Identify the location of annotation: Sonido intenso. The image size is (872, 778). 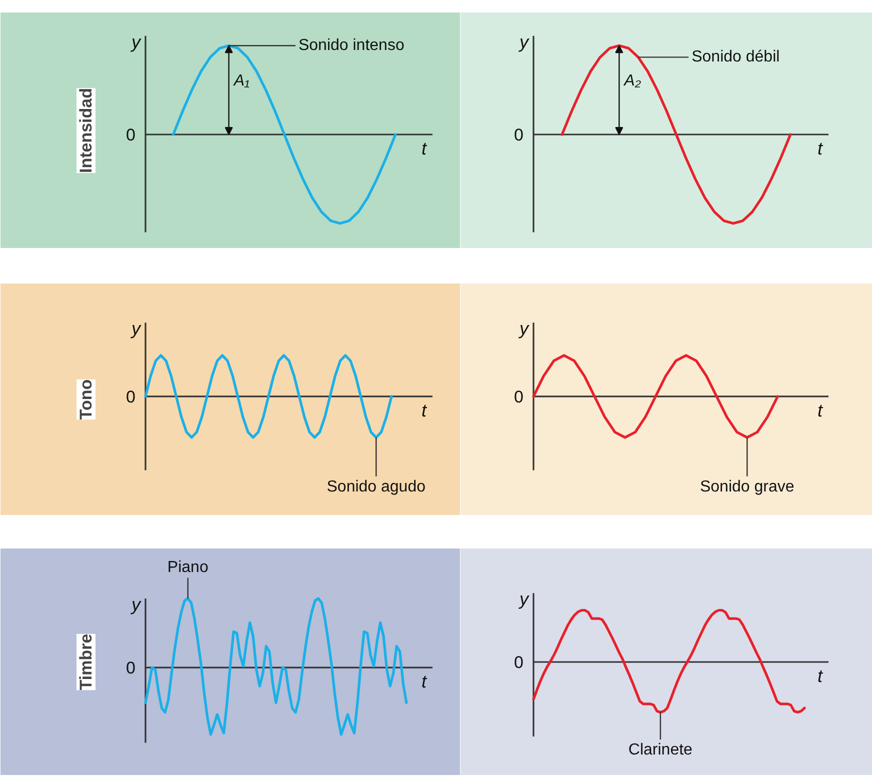
(351, 45).